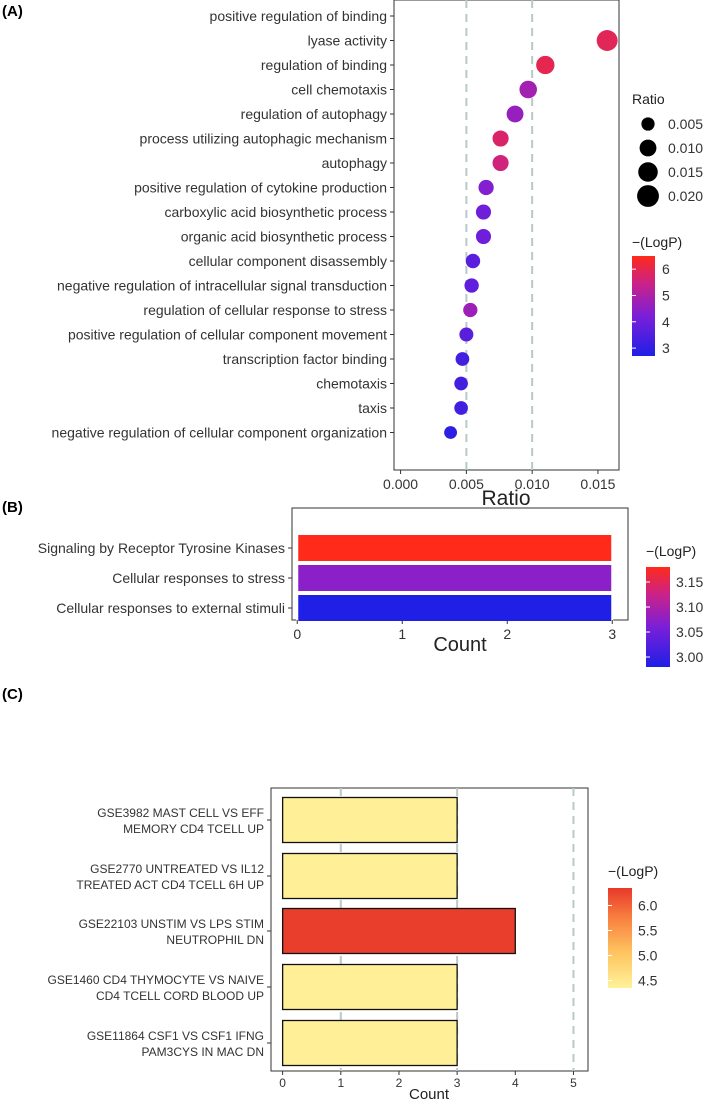 This screenshot has width=709, height=1106. I want to click on x-tick-label: 5, so click(573, 1083).